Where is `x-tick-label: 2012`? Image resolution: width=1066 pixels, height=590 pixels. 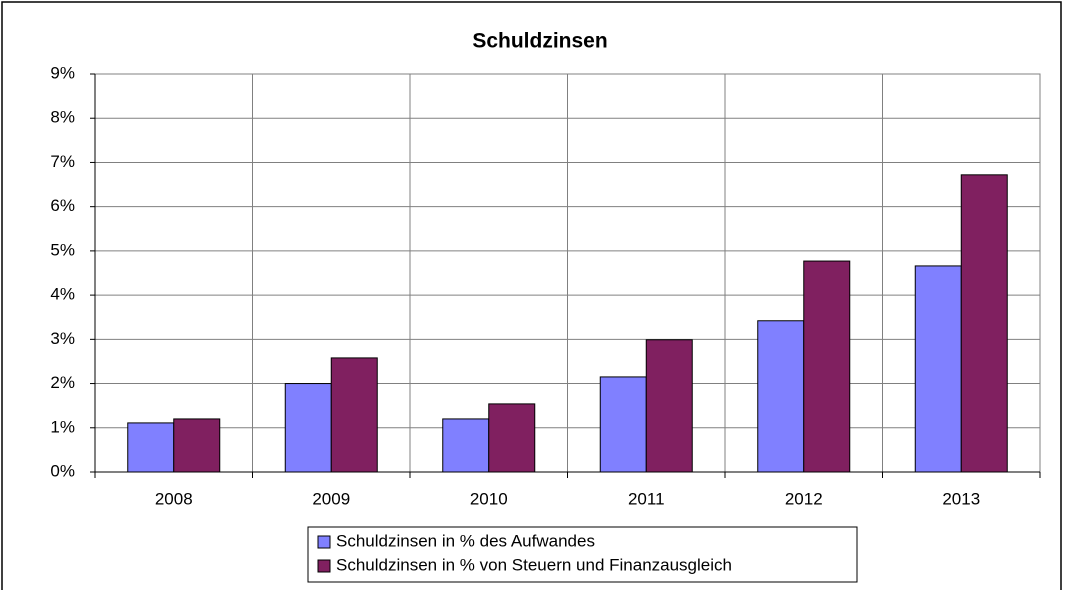
x-tick-label: 2012 is located at coordinates (804, 498).